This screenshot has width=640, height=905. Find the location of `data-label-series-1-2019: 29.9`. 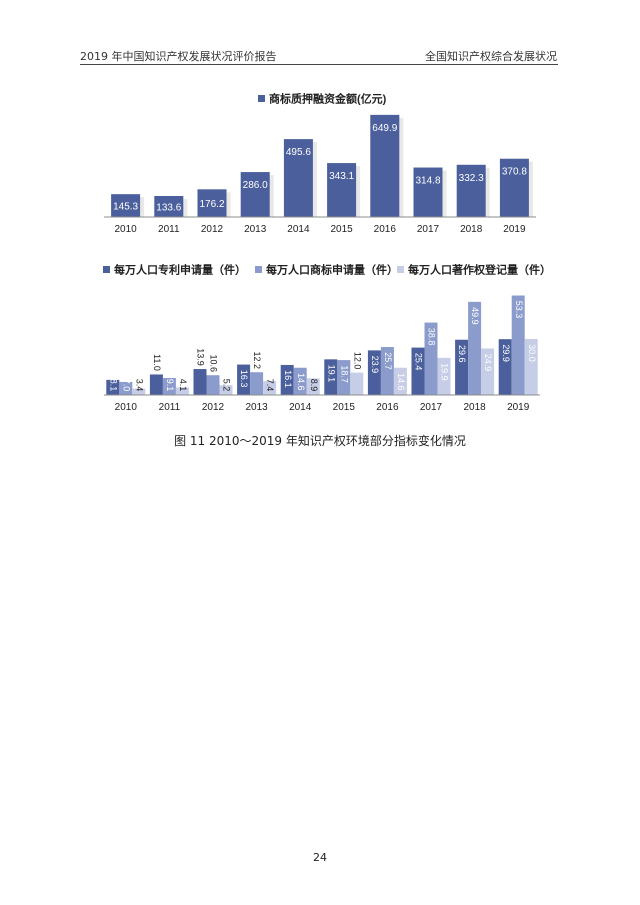

data-label-series-1-2019: 29.9 is located at coordinates (506, 353).